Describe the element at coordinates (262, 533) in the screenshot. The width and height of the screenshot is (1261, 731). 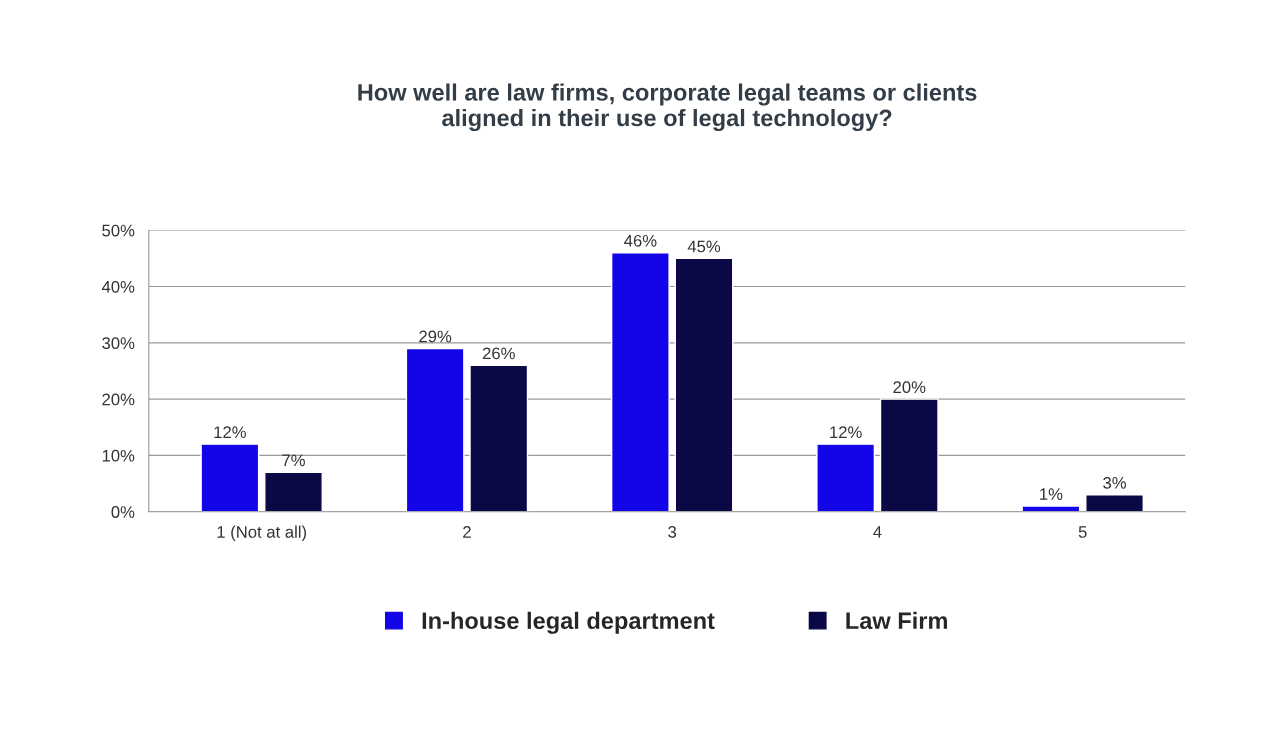
I see `x-tick-label: 1 (Not at all)` at that location.